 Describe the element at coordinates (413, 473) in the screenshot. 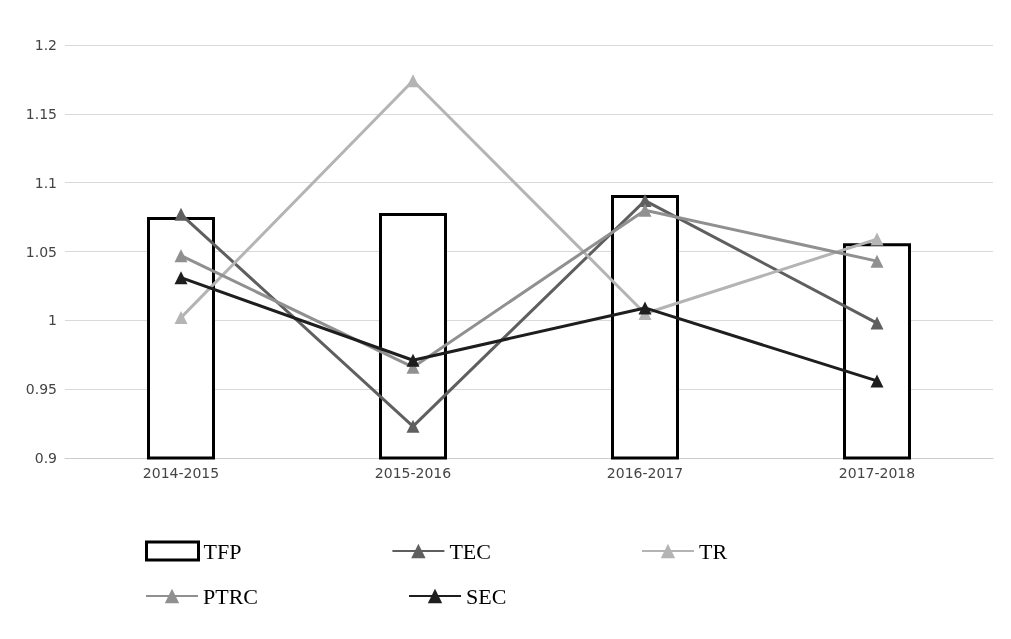

I see `x-tick-label: 2015-2016` at that location.